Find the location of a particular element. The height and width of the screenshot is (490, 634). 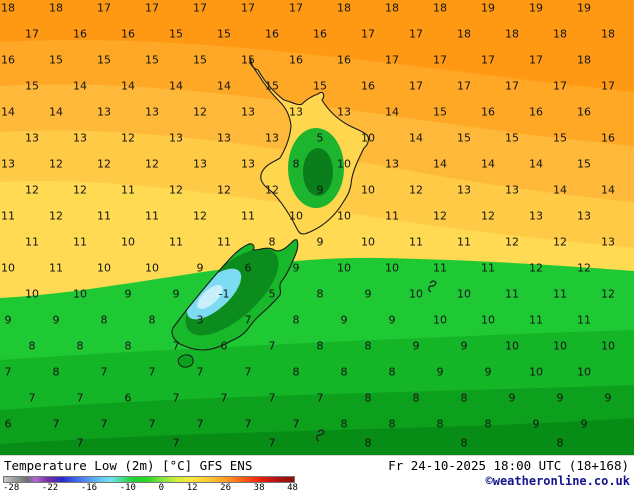

scale-tick-label: 0 is located at coordinates (161, 486).